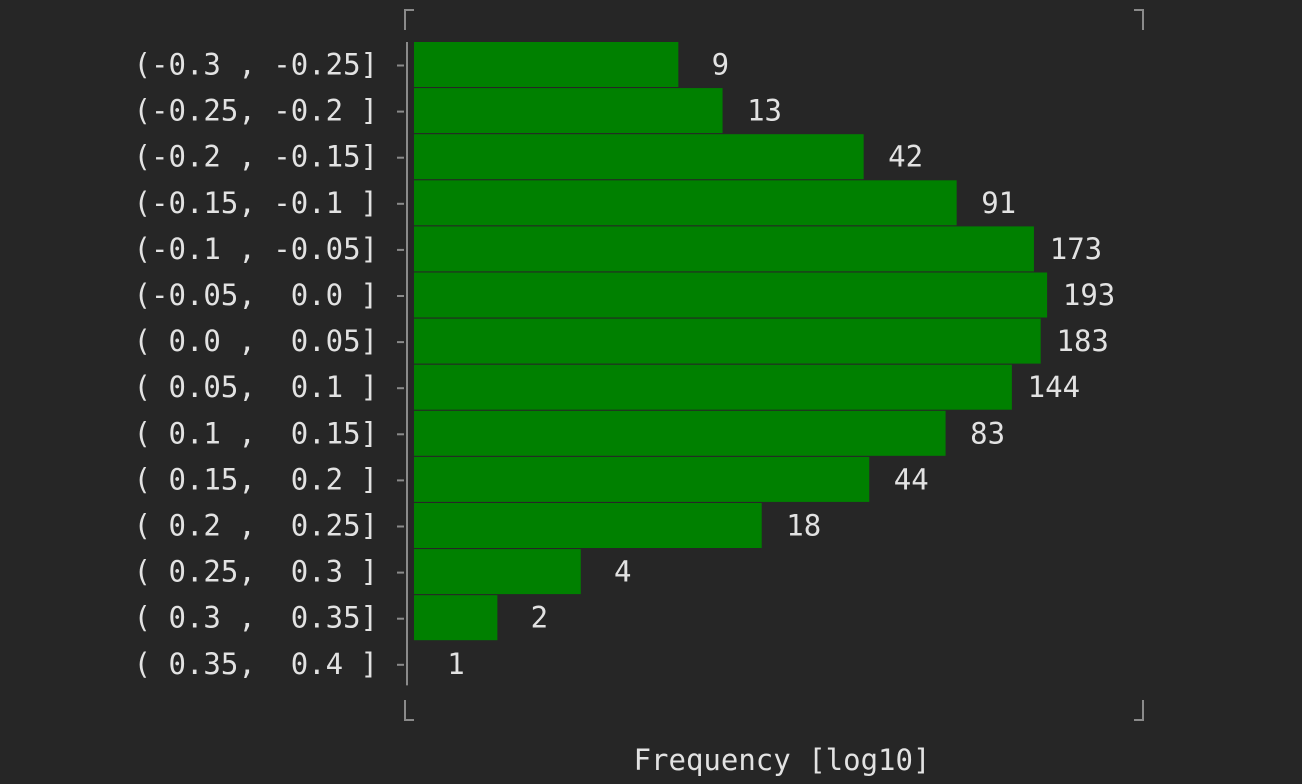  I want to click on value-label: 18, so click(803, 526).